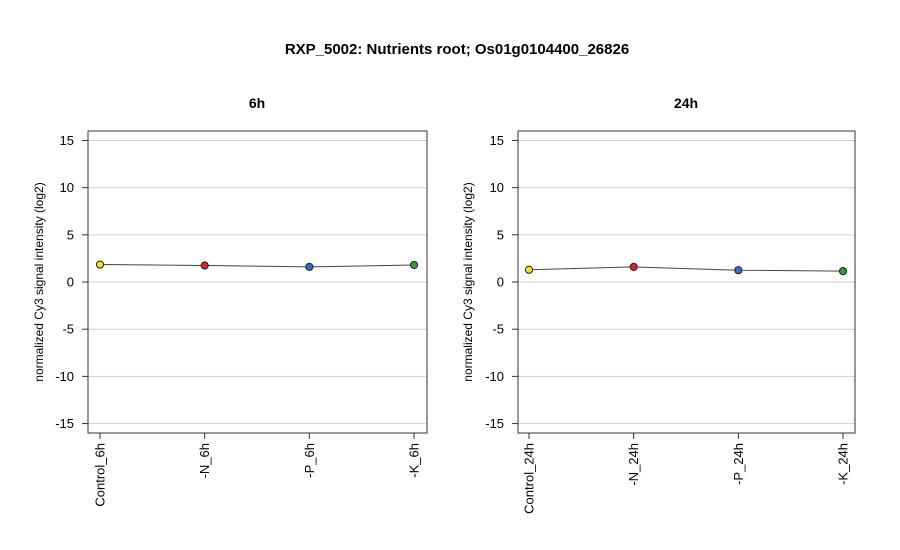 This screenshot has width=900, height=550. Describe the element at coordinates (100, 475) in the screenshot. I see `x-tick-label: Control_6h` at that location.